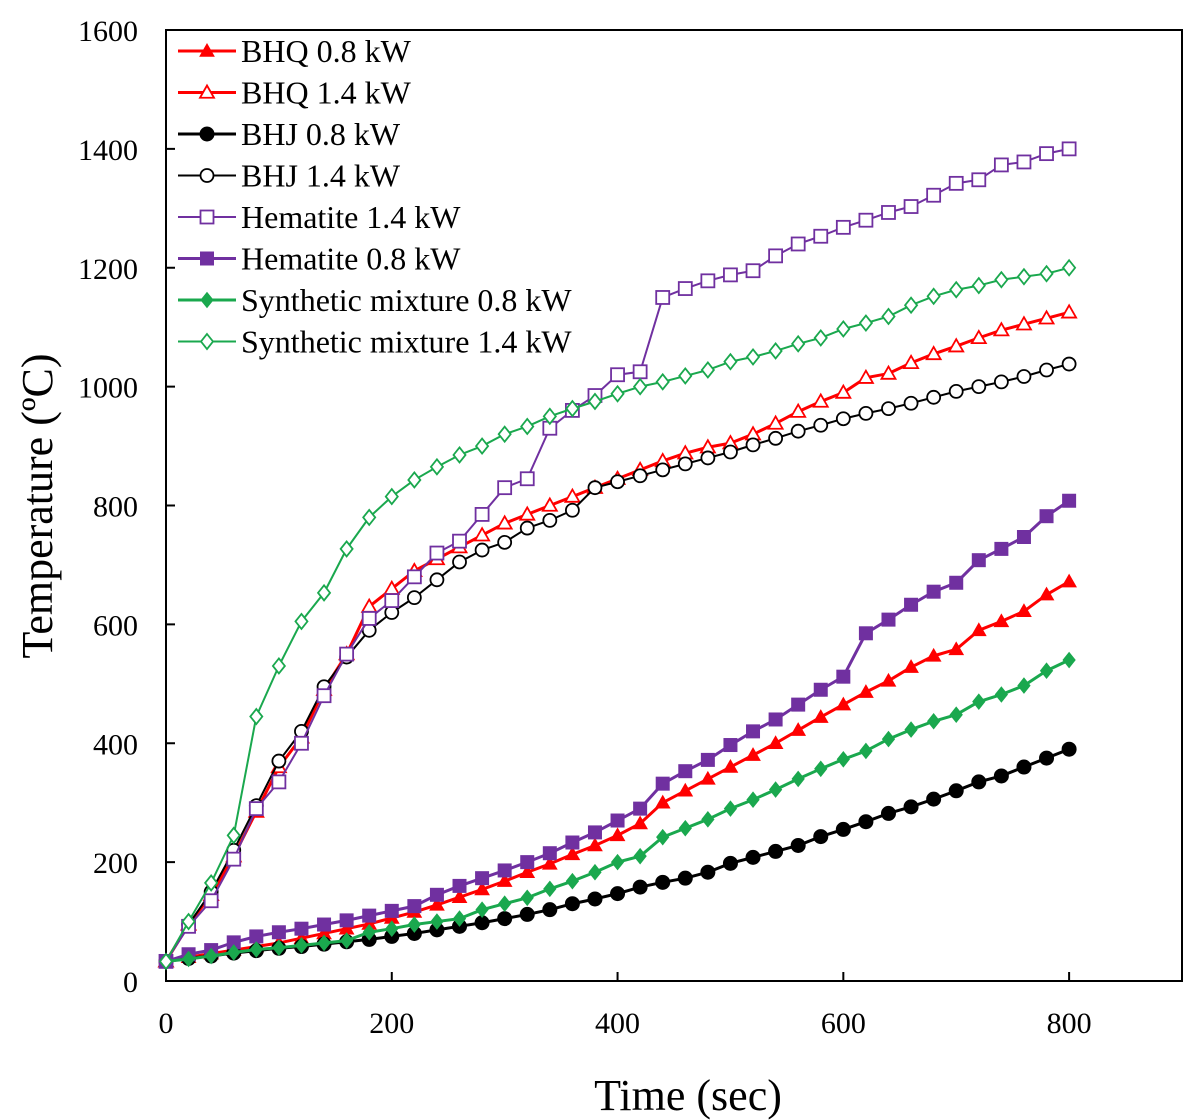  I want to click on y-tick-label: 1400, so click(108, 150).